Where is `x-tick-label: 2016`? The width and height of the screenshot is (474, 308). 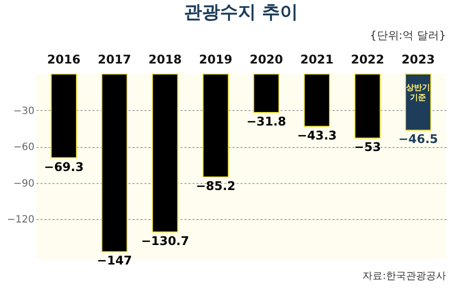 x-tick-label: 2016 is located at coordinates (64, 59).